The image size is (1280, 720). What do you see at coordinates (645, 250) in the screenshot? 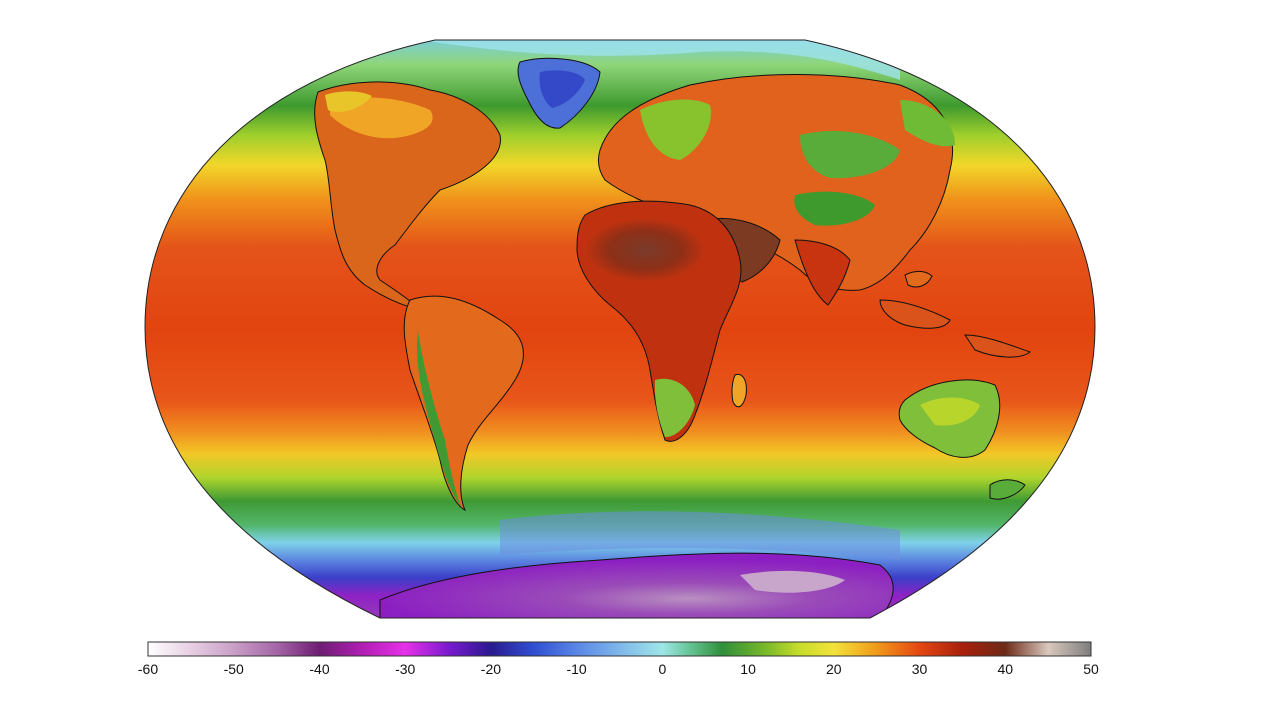
I see `sahara` at bounding box center [645, 250].